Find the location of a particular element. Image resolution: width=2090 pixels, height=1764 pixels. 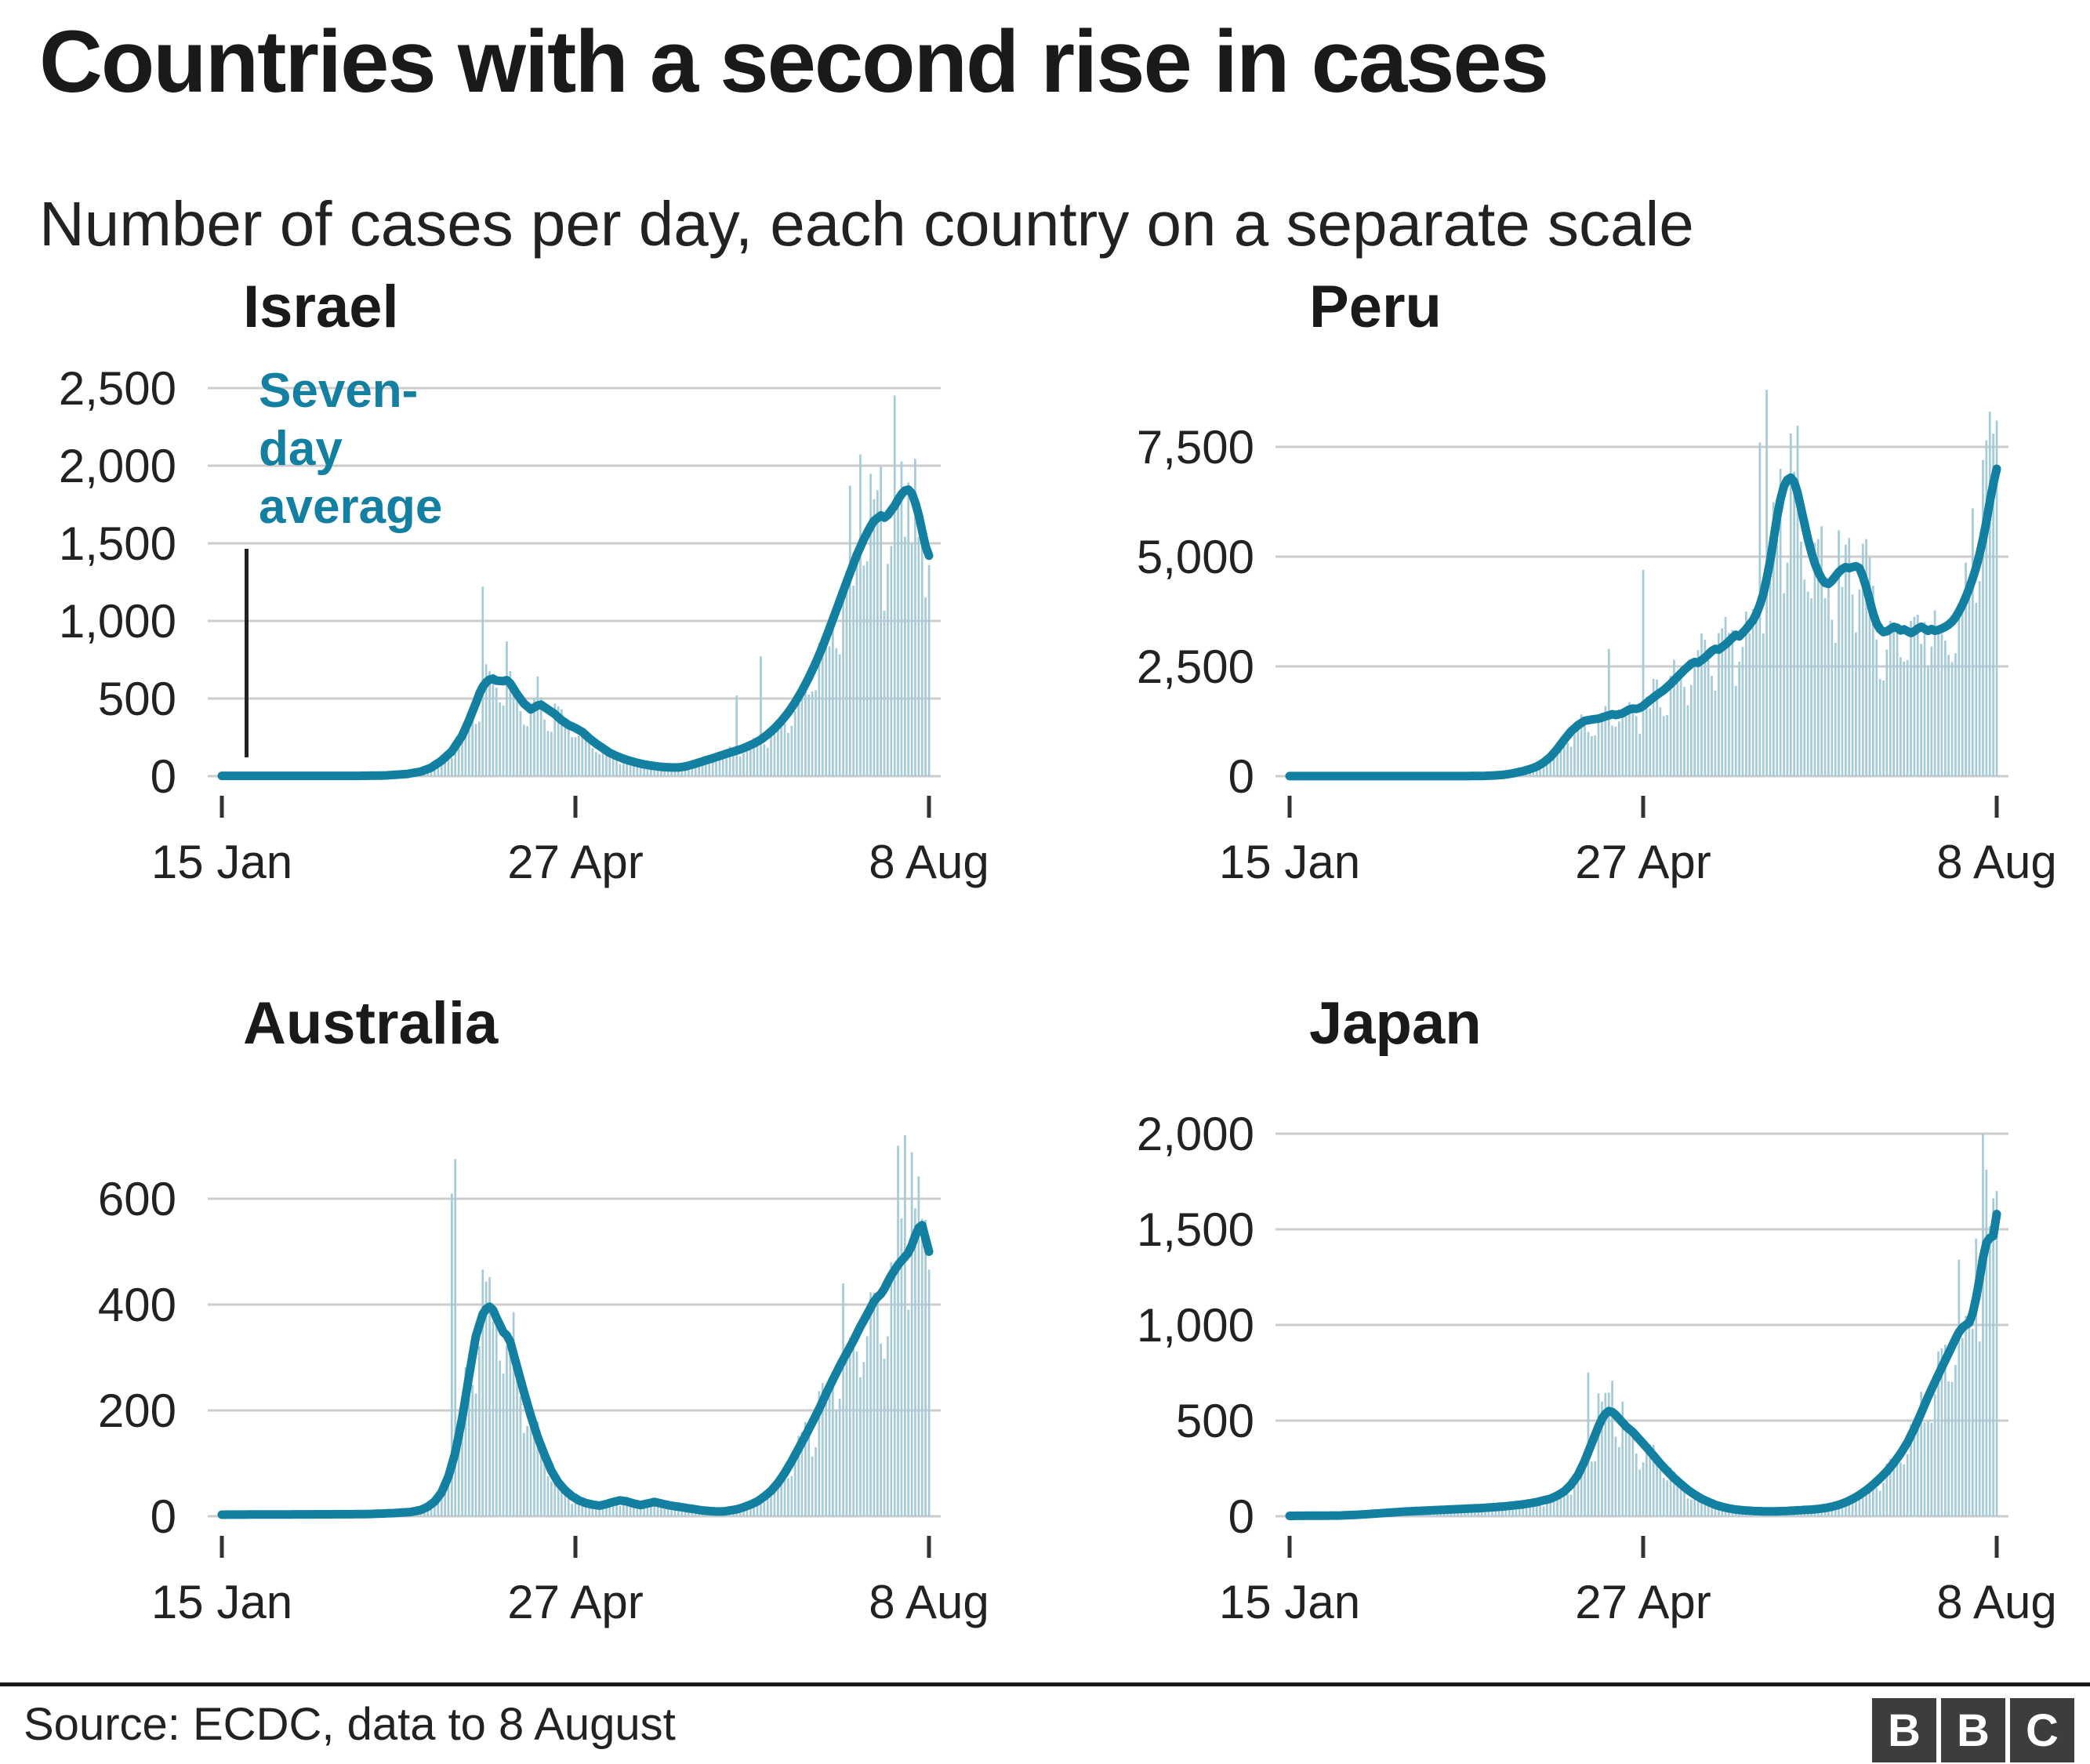

israel-y-label-1000: 1,000 is located at coordinates (117, 621).